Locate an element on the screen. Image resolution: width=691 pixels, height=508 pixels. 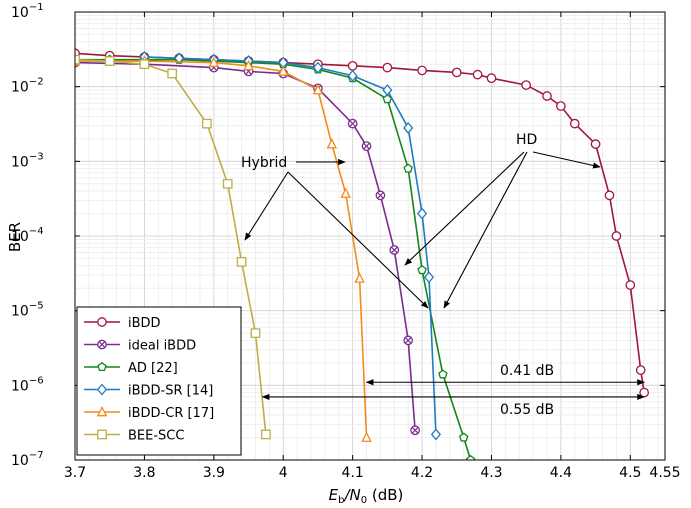
legend-marker-ideal-ibdd-cross is located at coordinates (102, 344).